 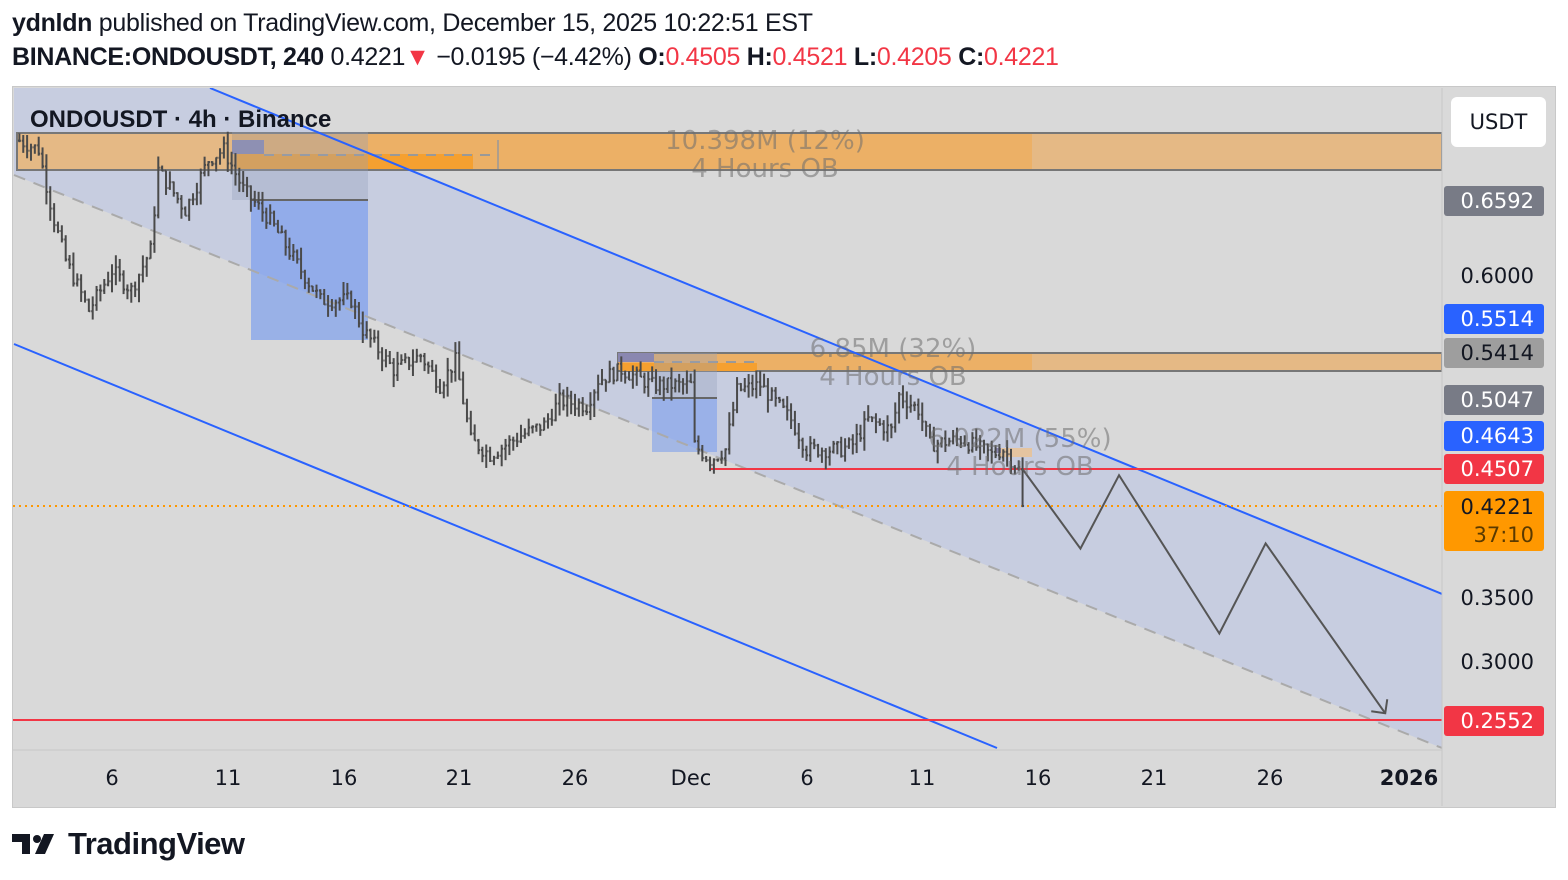 I want to click on author: ydnldn, so click(x=52, y=23).